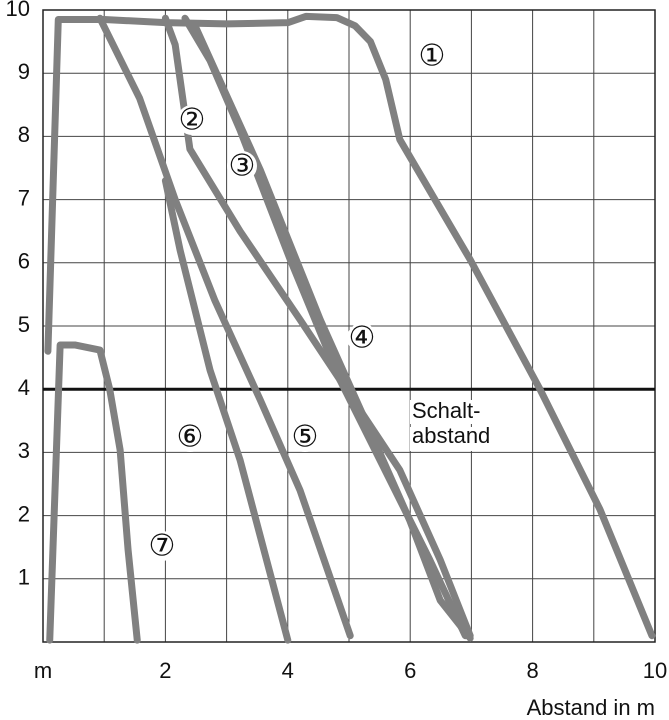 Image resolution: width=669 pixels, height=720 pixels. What do you see at coordinates (532, 670) in the screenshot?
I see `x-tick-label: 8` at bounding box center [532, 670].